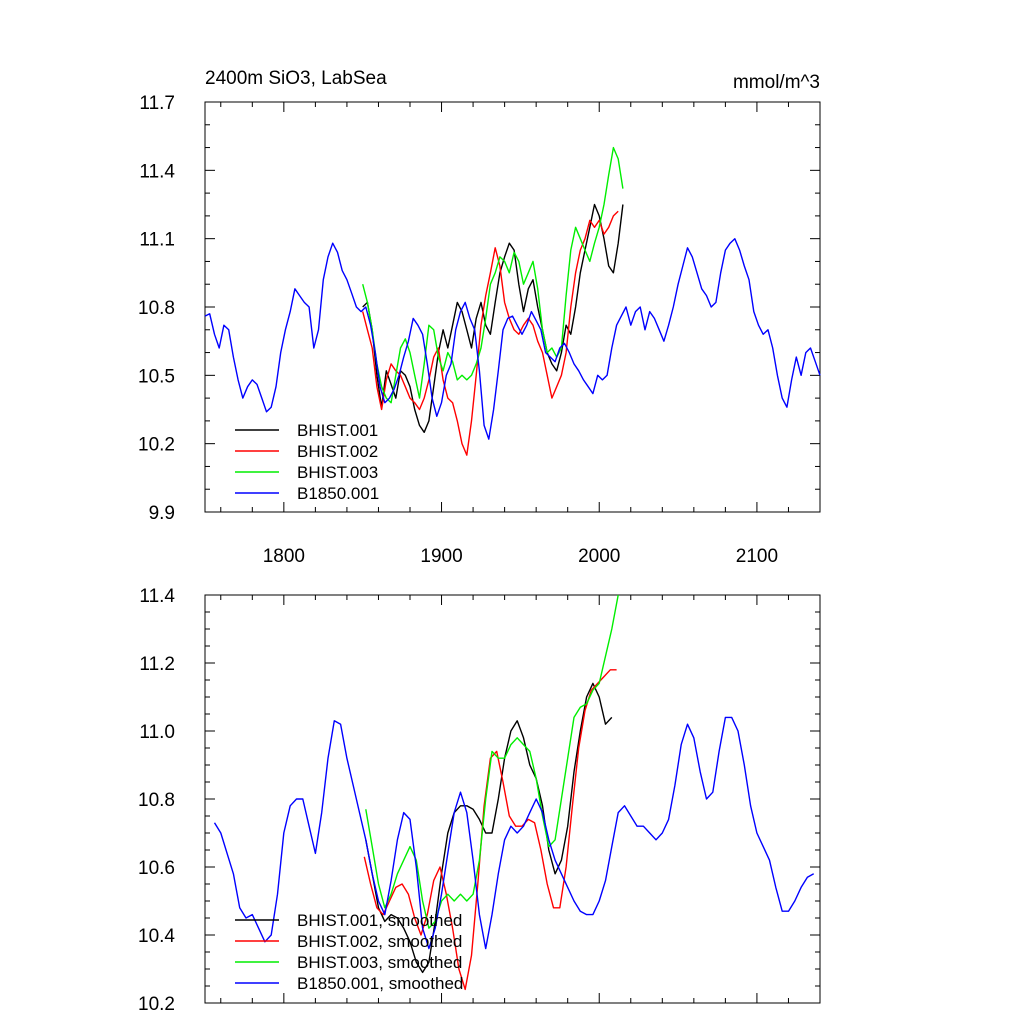 Image resolution: width=1024 pixels, height=1024 pixels. Describe the element at coordinates (162, 513) in the screenshot. I see `y-tick-label: 9.9` at that location.